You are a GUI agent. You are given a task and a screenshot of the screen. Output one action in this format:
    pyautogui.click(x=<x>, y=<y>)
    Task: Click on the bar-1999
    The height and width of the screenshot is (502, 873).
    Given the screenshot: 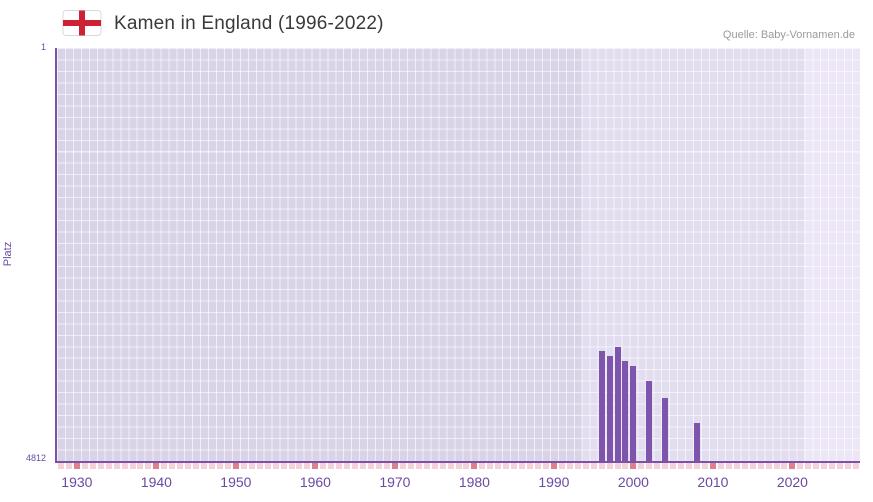 What is the action you would take?
    pyautogui.click(x=625, y=411)
    